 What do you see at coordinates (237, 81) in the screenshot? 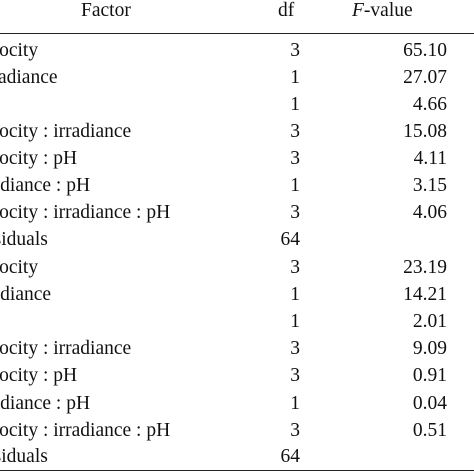
I see `table-row: rradiance 1 27.07` at bounding box center [237, 81].